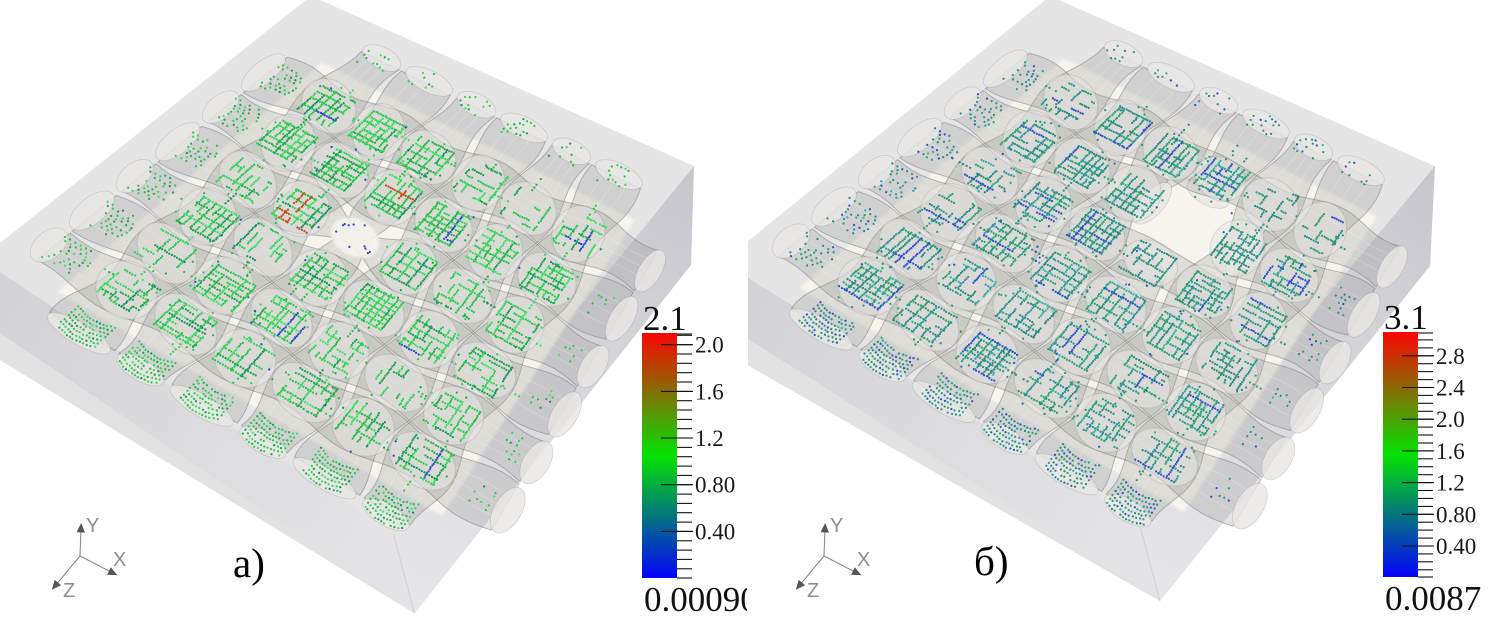 The height and width of the screenshot is (635, 1495). What do you see at coordinates (1450, 356) in the screenshot?
I see `svg-text: 2.8` at bounding box center [1450, 356].